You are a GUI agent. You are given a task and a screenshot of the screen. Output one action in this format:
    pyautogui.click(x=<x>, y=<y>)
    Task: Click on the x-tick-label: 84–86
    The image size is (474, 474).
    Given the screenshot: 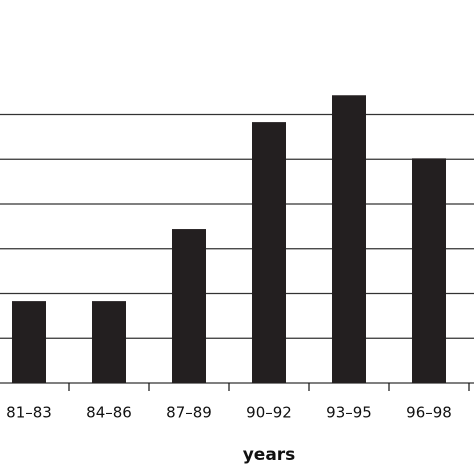 What is the action you would take?
    pyautogui.click(x=109, y=413)
    